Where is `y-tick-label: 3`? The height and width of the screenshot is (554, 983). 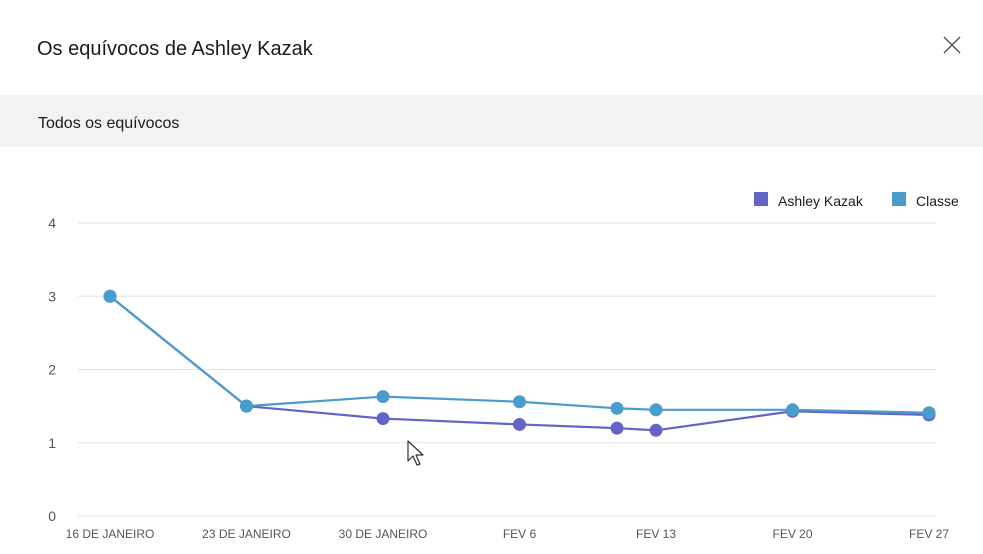
y-tick-label: 3 is located at coordinates (52, 296).